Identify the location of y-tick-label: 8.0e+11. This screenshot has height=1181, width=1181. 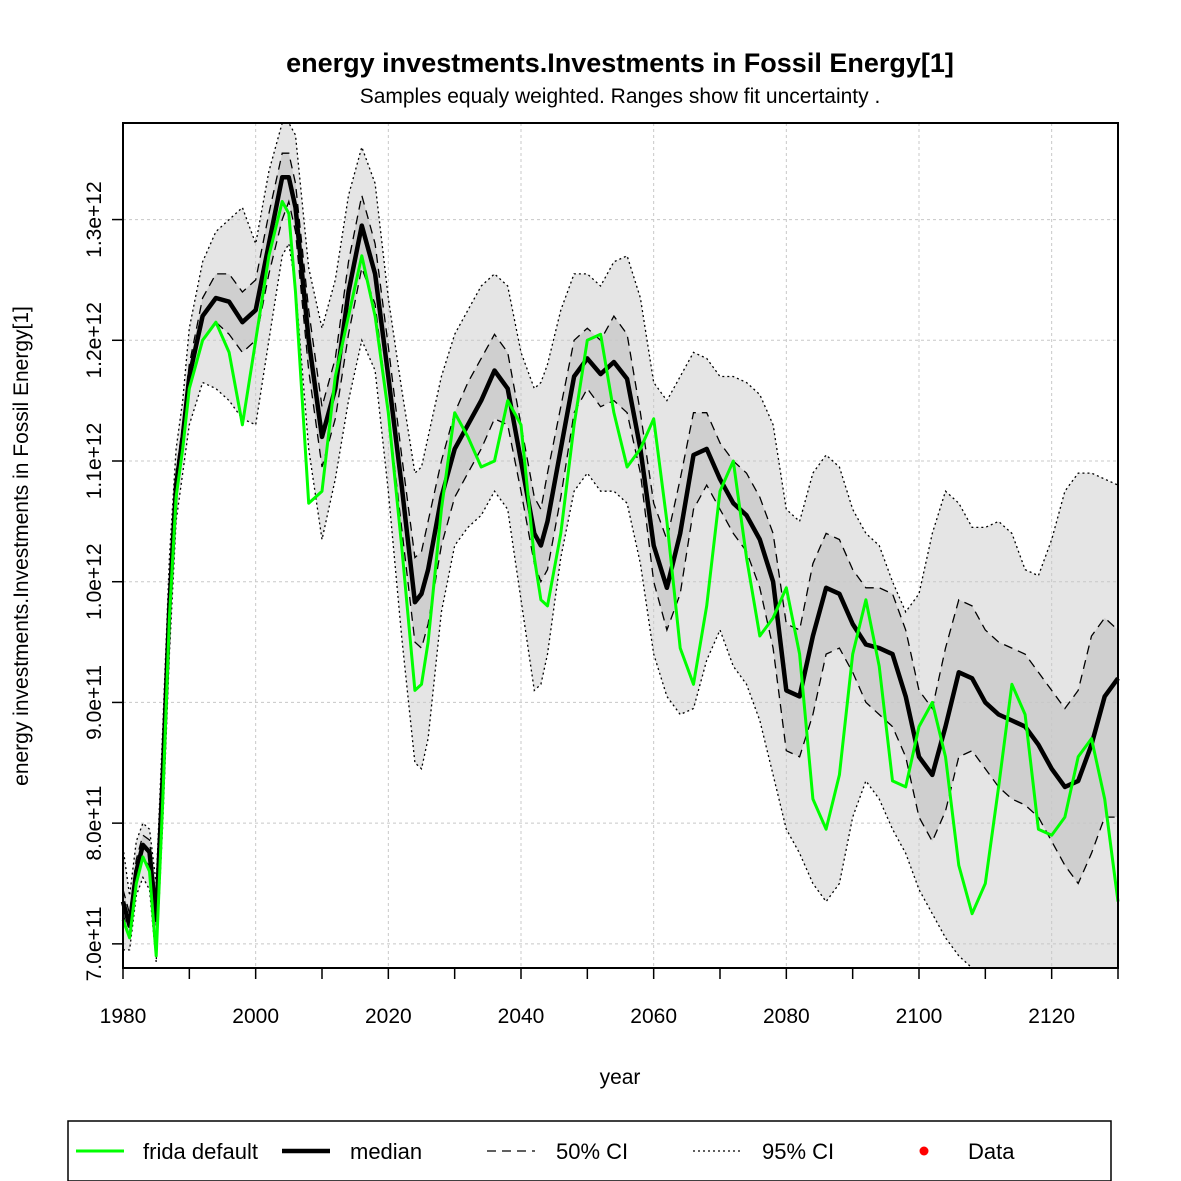
(94, 823).